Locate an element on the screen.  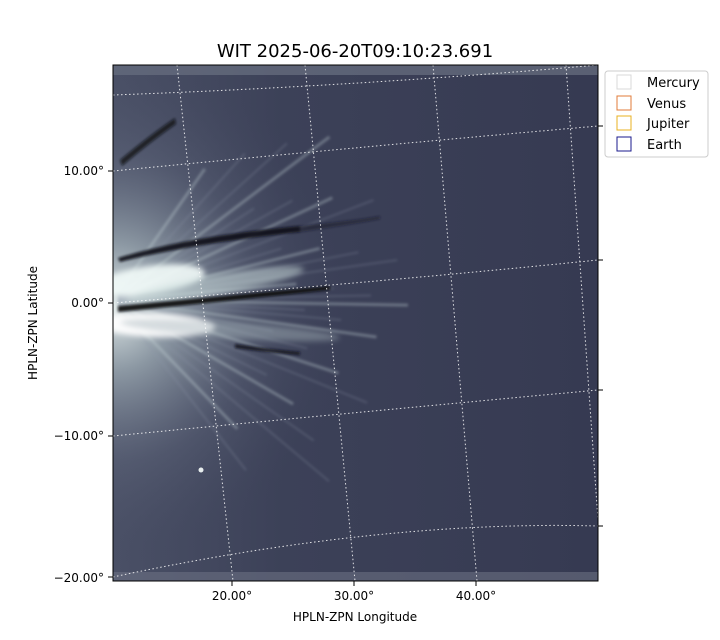
chart-title: WIT 2025-06-20T09:10:23.691 is located at coordinates (355, 51).